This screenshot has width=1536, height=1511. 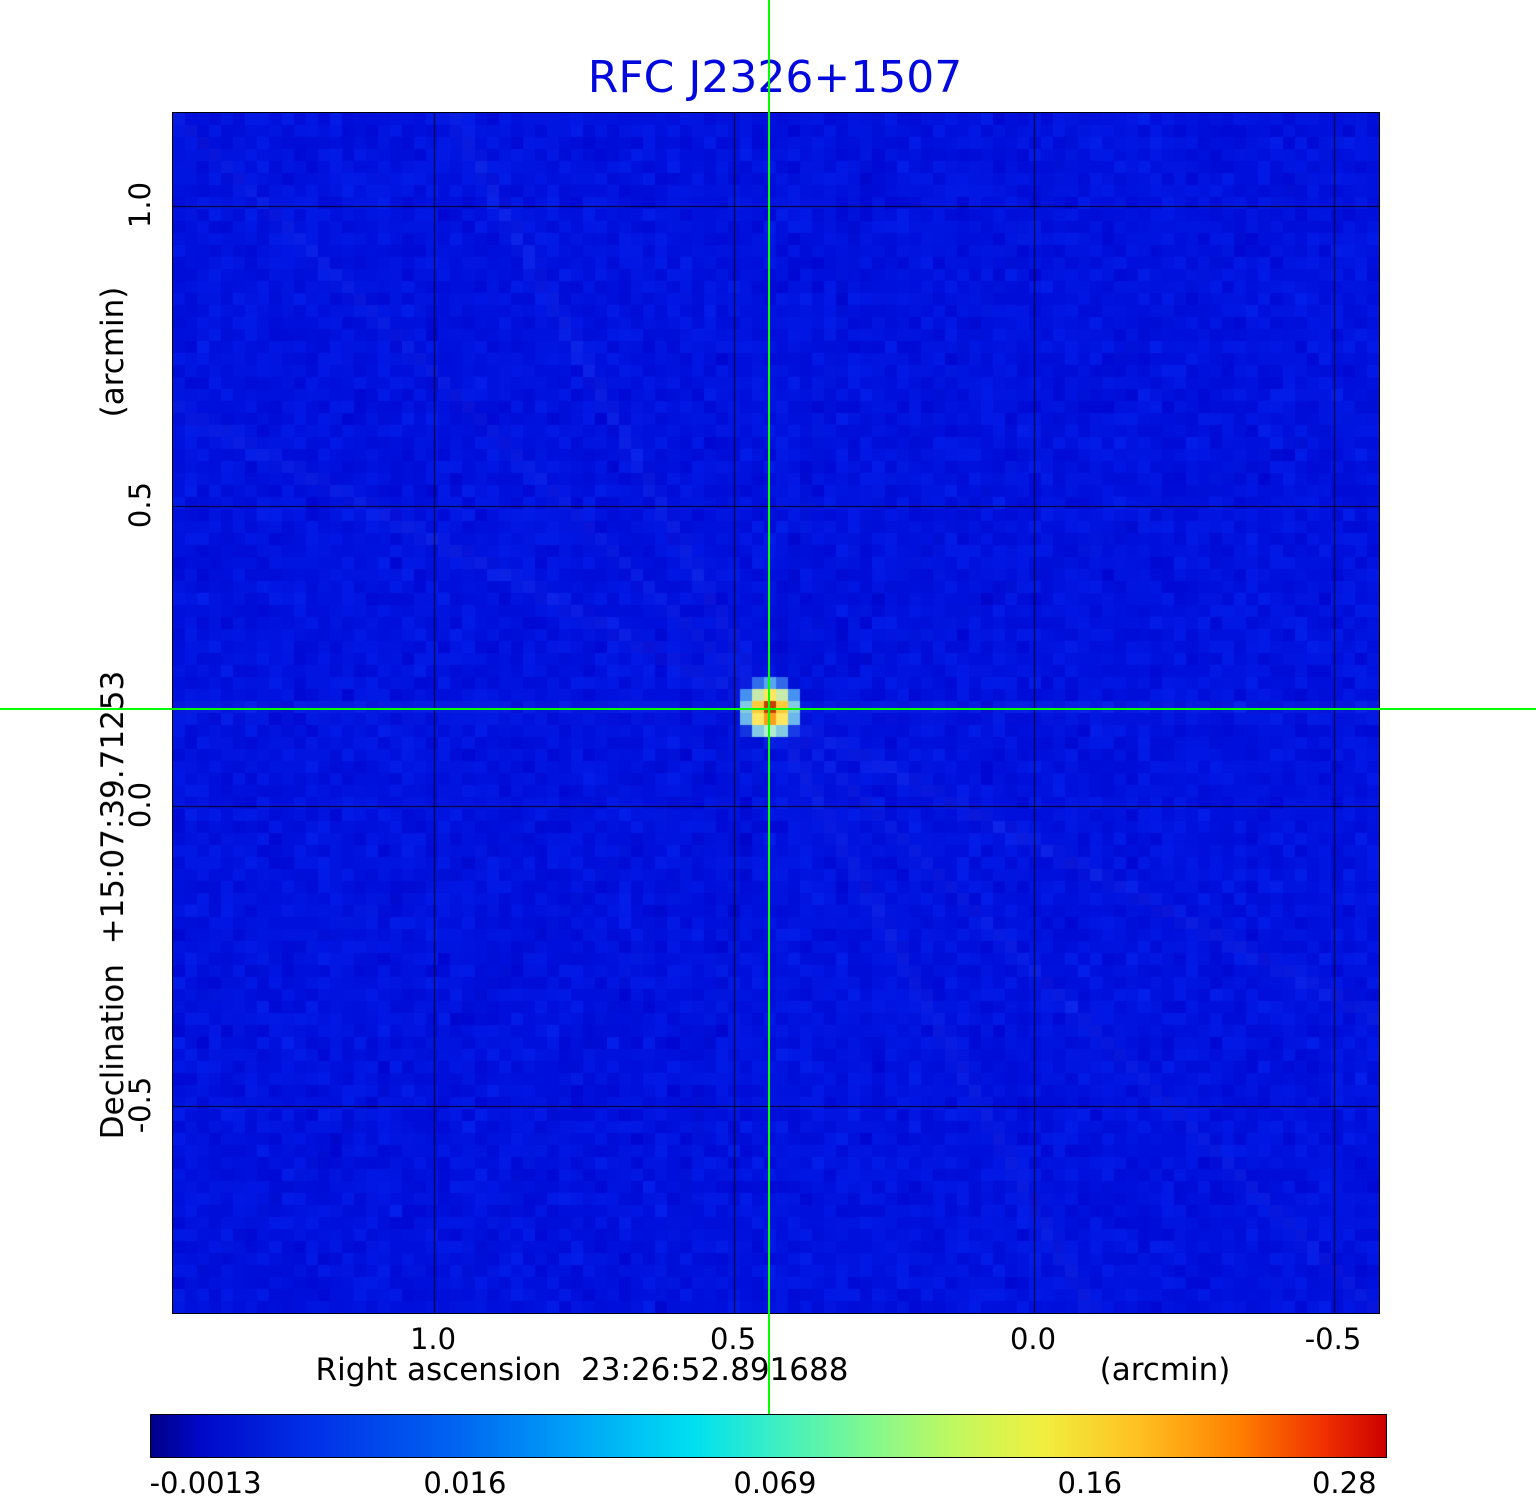 What do you see at coordinates (465, 1483) in the screenshot?
I see `colorbar-tick-label: 0.016` at bounding box center [465, 1483].